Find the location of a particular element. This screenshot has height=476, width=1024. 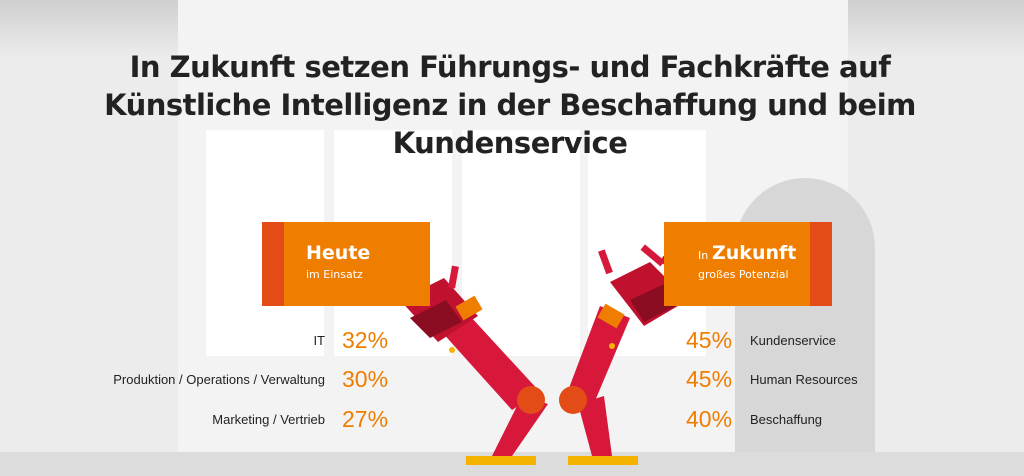

future-prefix: In is located at coordinates (703, 255).